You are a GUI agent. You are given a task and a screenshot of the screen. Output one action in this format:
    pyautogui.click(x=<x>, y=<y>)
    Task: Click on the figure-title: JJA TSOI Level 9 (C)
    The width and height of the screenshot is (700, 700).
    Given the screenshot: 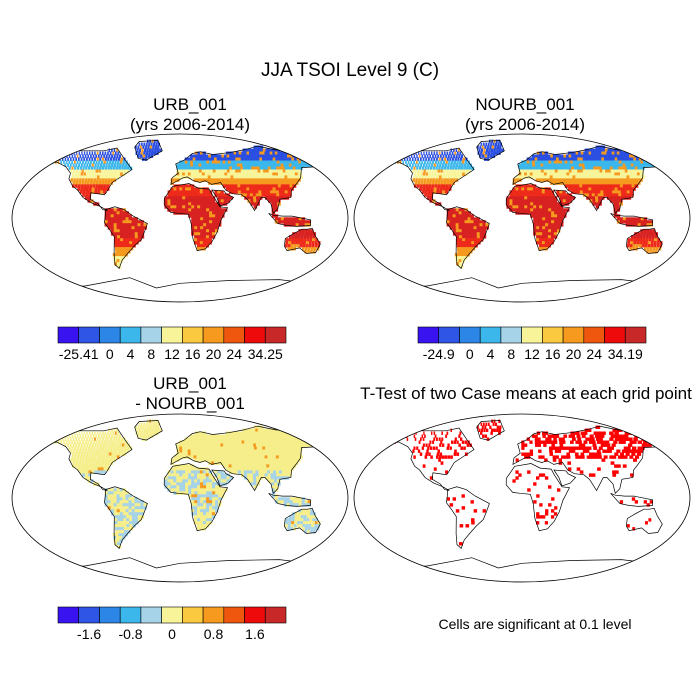 What is the action you would take?
    pyautogui.click(x=350, y=70)
    